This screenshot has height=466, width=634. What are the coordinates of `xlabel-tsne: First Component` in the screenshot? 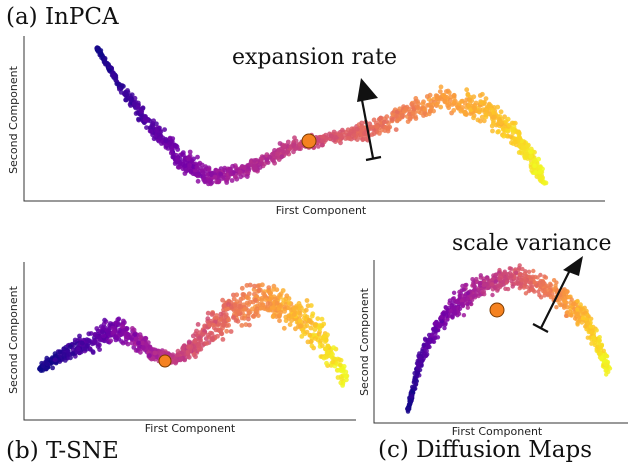 It's located at (190, 428).